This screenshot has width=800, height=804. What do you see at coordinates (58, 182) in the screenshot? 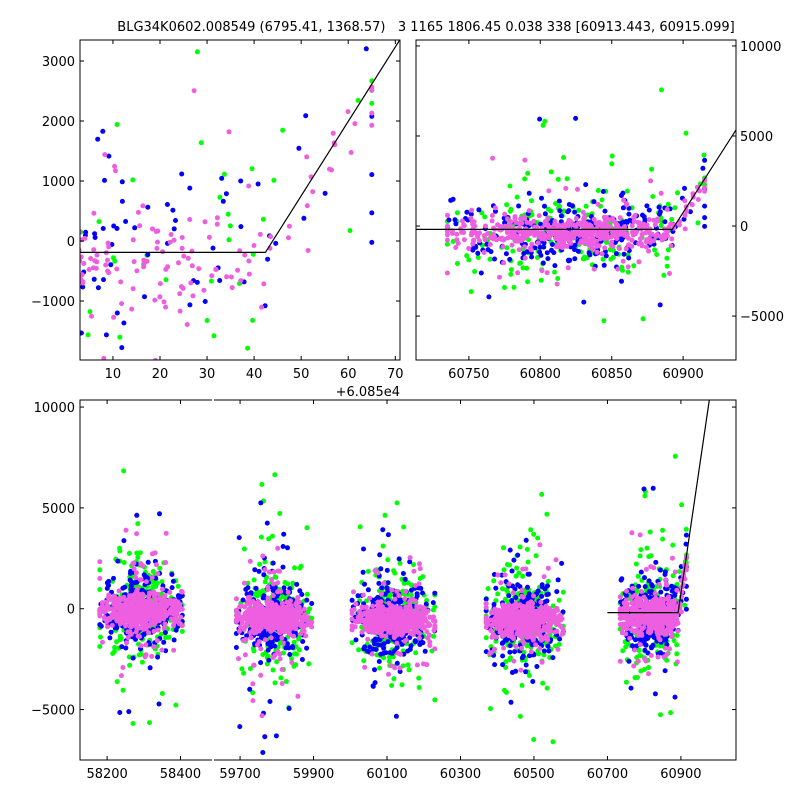
I see `y-tick-label: 1000` at bounding box center [58, 182].